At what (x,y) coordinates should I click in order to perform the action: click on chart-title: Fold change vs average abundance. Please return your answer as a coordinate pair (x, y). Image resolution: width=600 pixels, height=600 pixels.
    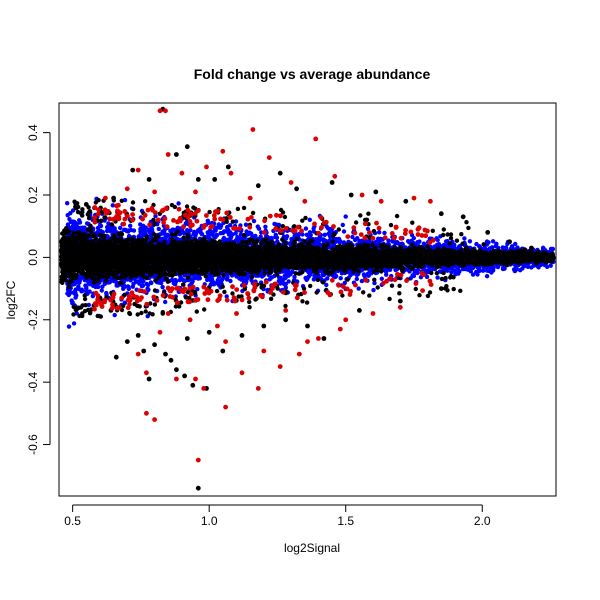
    Looking at the image, I should click on (312, 74).